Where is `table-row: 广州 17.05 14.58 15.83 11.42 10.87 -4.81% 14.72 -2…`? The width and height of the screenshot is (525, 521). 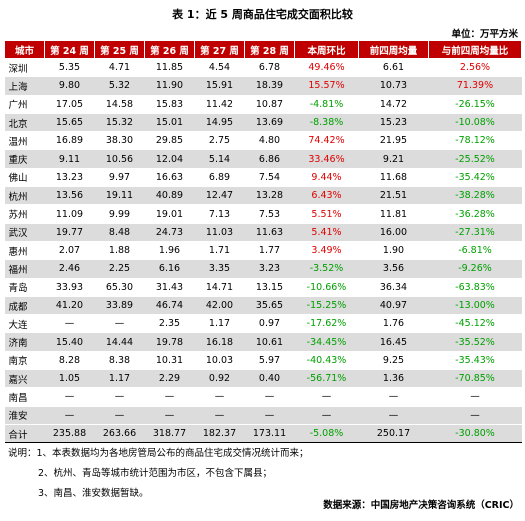 table-row: 广州 17.05 14.58 15.83 11.42 10.87 -4.81% 14.72 -2… is located at coordinates (263, 104).